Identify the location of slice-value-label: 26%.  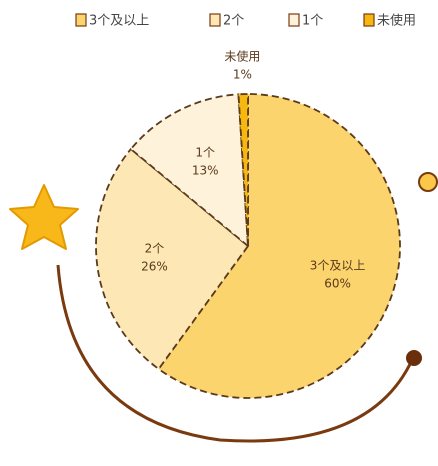
(154, 266).